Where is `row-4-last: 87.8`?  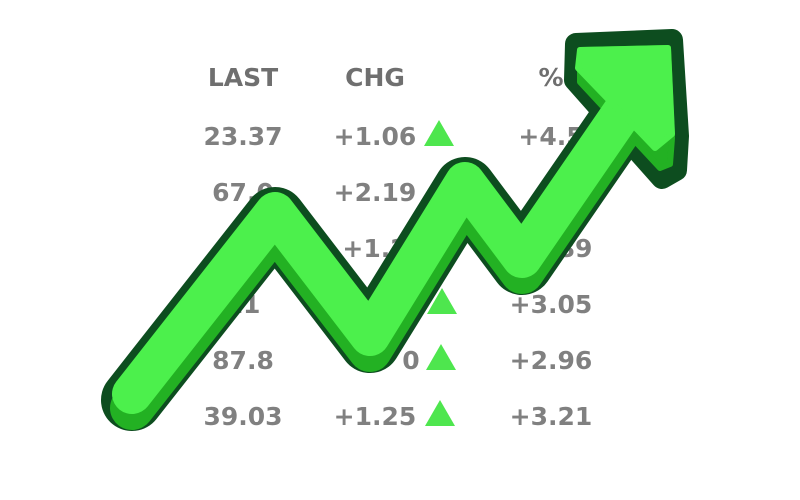
row-4-last: 87.8 is located at coordinates (243, 360).